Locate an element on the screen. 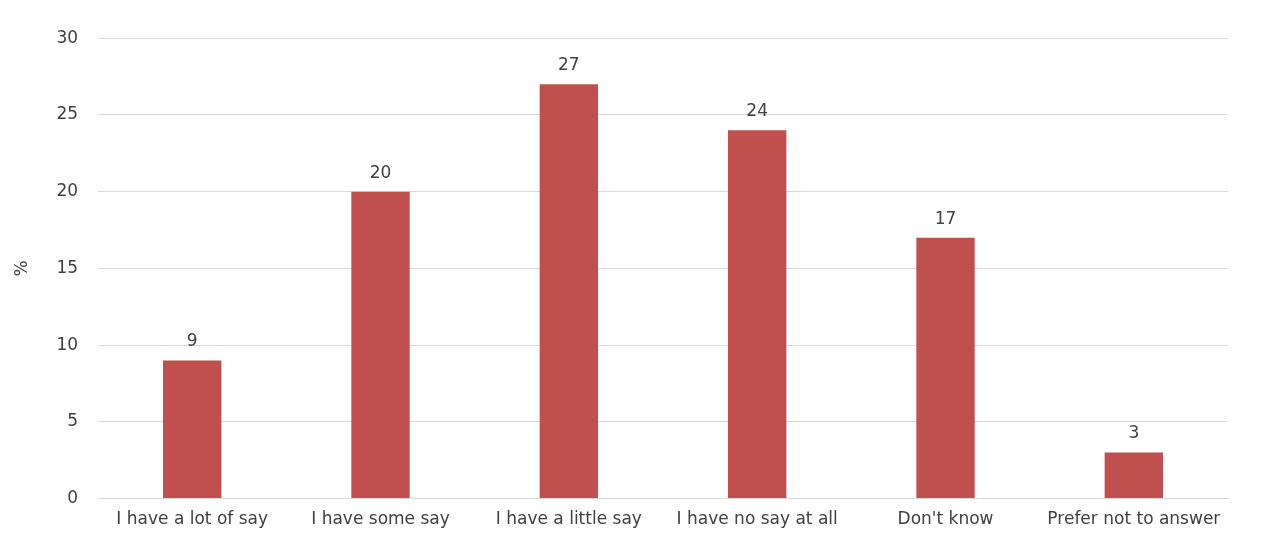  x-tick-label: I have a little say is located at coordinates (568, 518).